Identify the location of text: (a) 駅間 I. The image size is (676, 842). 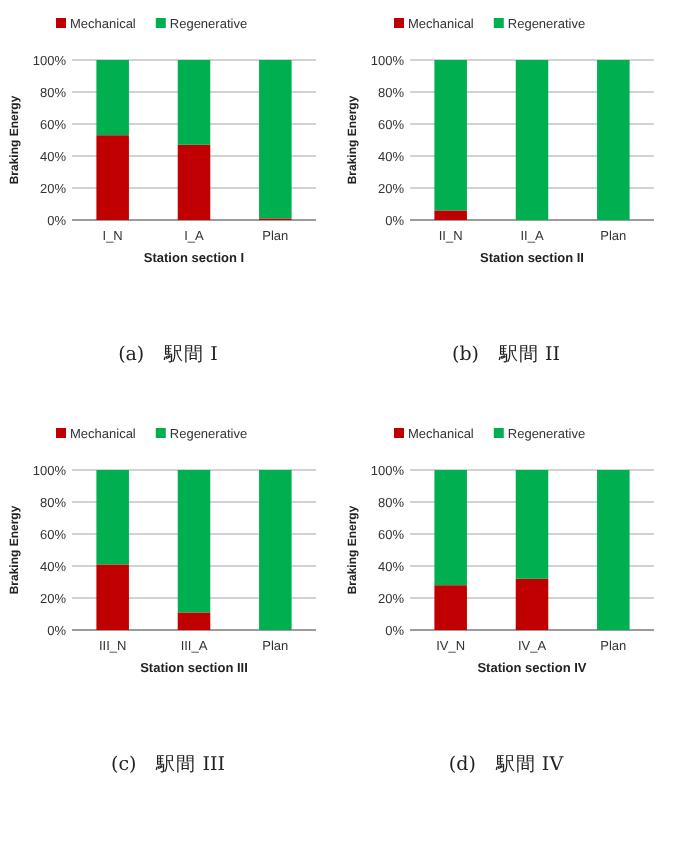
(168, 355).